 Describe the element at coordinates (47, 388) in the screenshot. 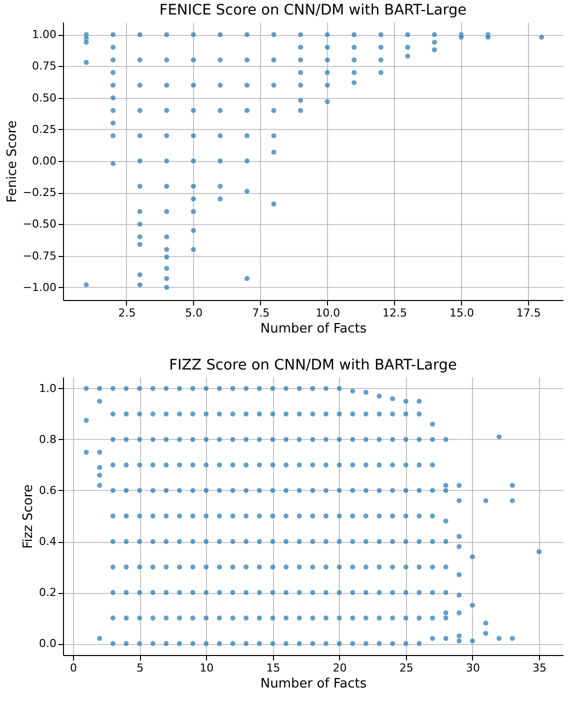

I see `y-tick-label: 1.0` at that location.